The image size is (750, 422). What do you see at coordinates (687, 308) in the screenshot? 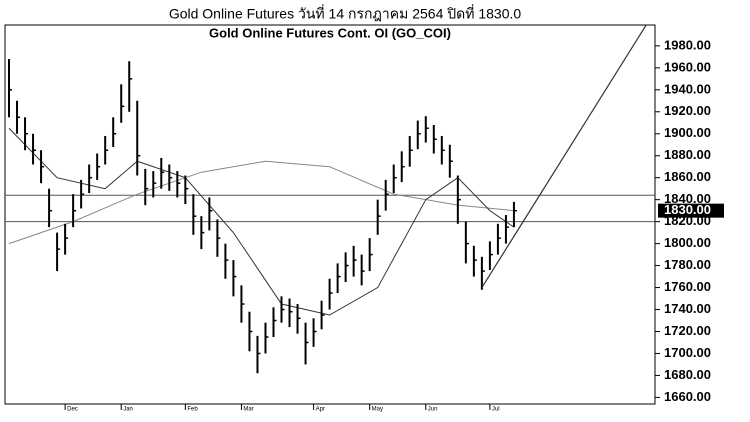
I see `y-tick-label: 1740.00` at bounding box center [687, 308].